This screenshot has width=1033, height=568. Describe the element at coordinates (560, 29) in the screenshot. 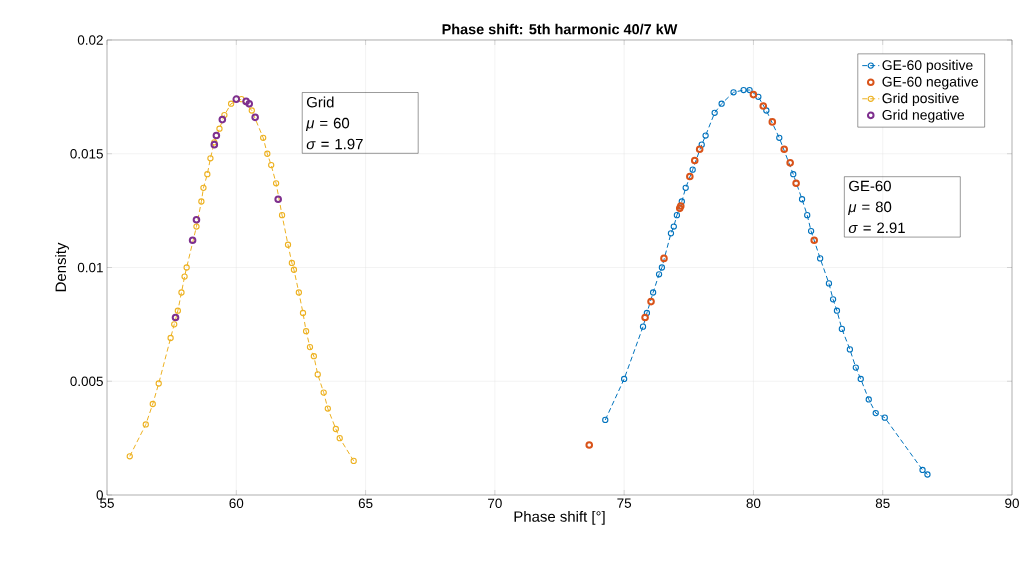

I see `chart-title: Phase shift: 5th harmonic 40/7 kW` at that location.